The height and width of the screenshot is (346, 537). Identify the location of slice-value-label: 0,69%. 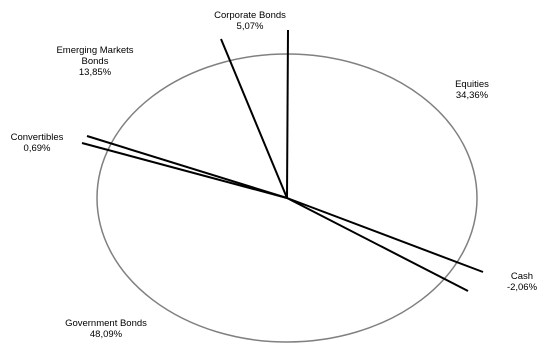
(37, 148).